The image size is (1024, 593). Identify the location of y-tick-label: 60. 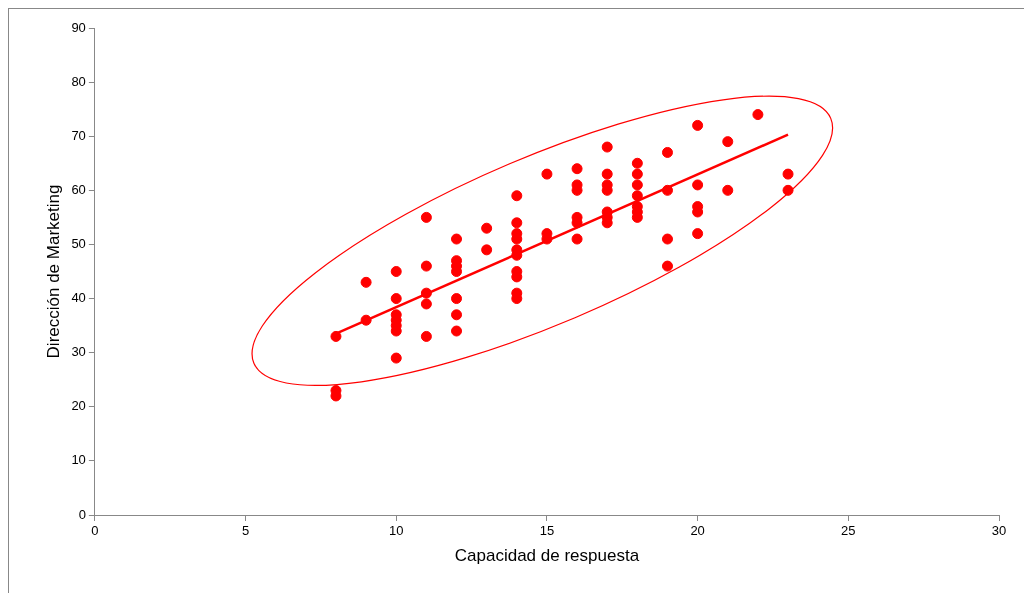
(78, 189).